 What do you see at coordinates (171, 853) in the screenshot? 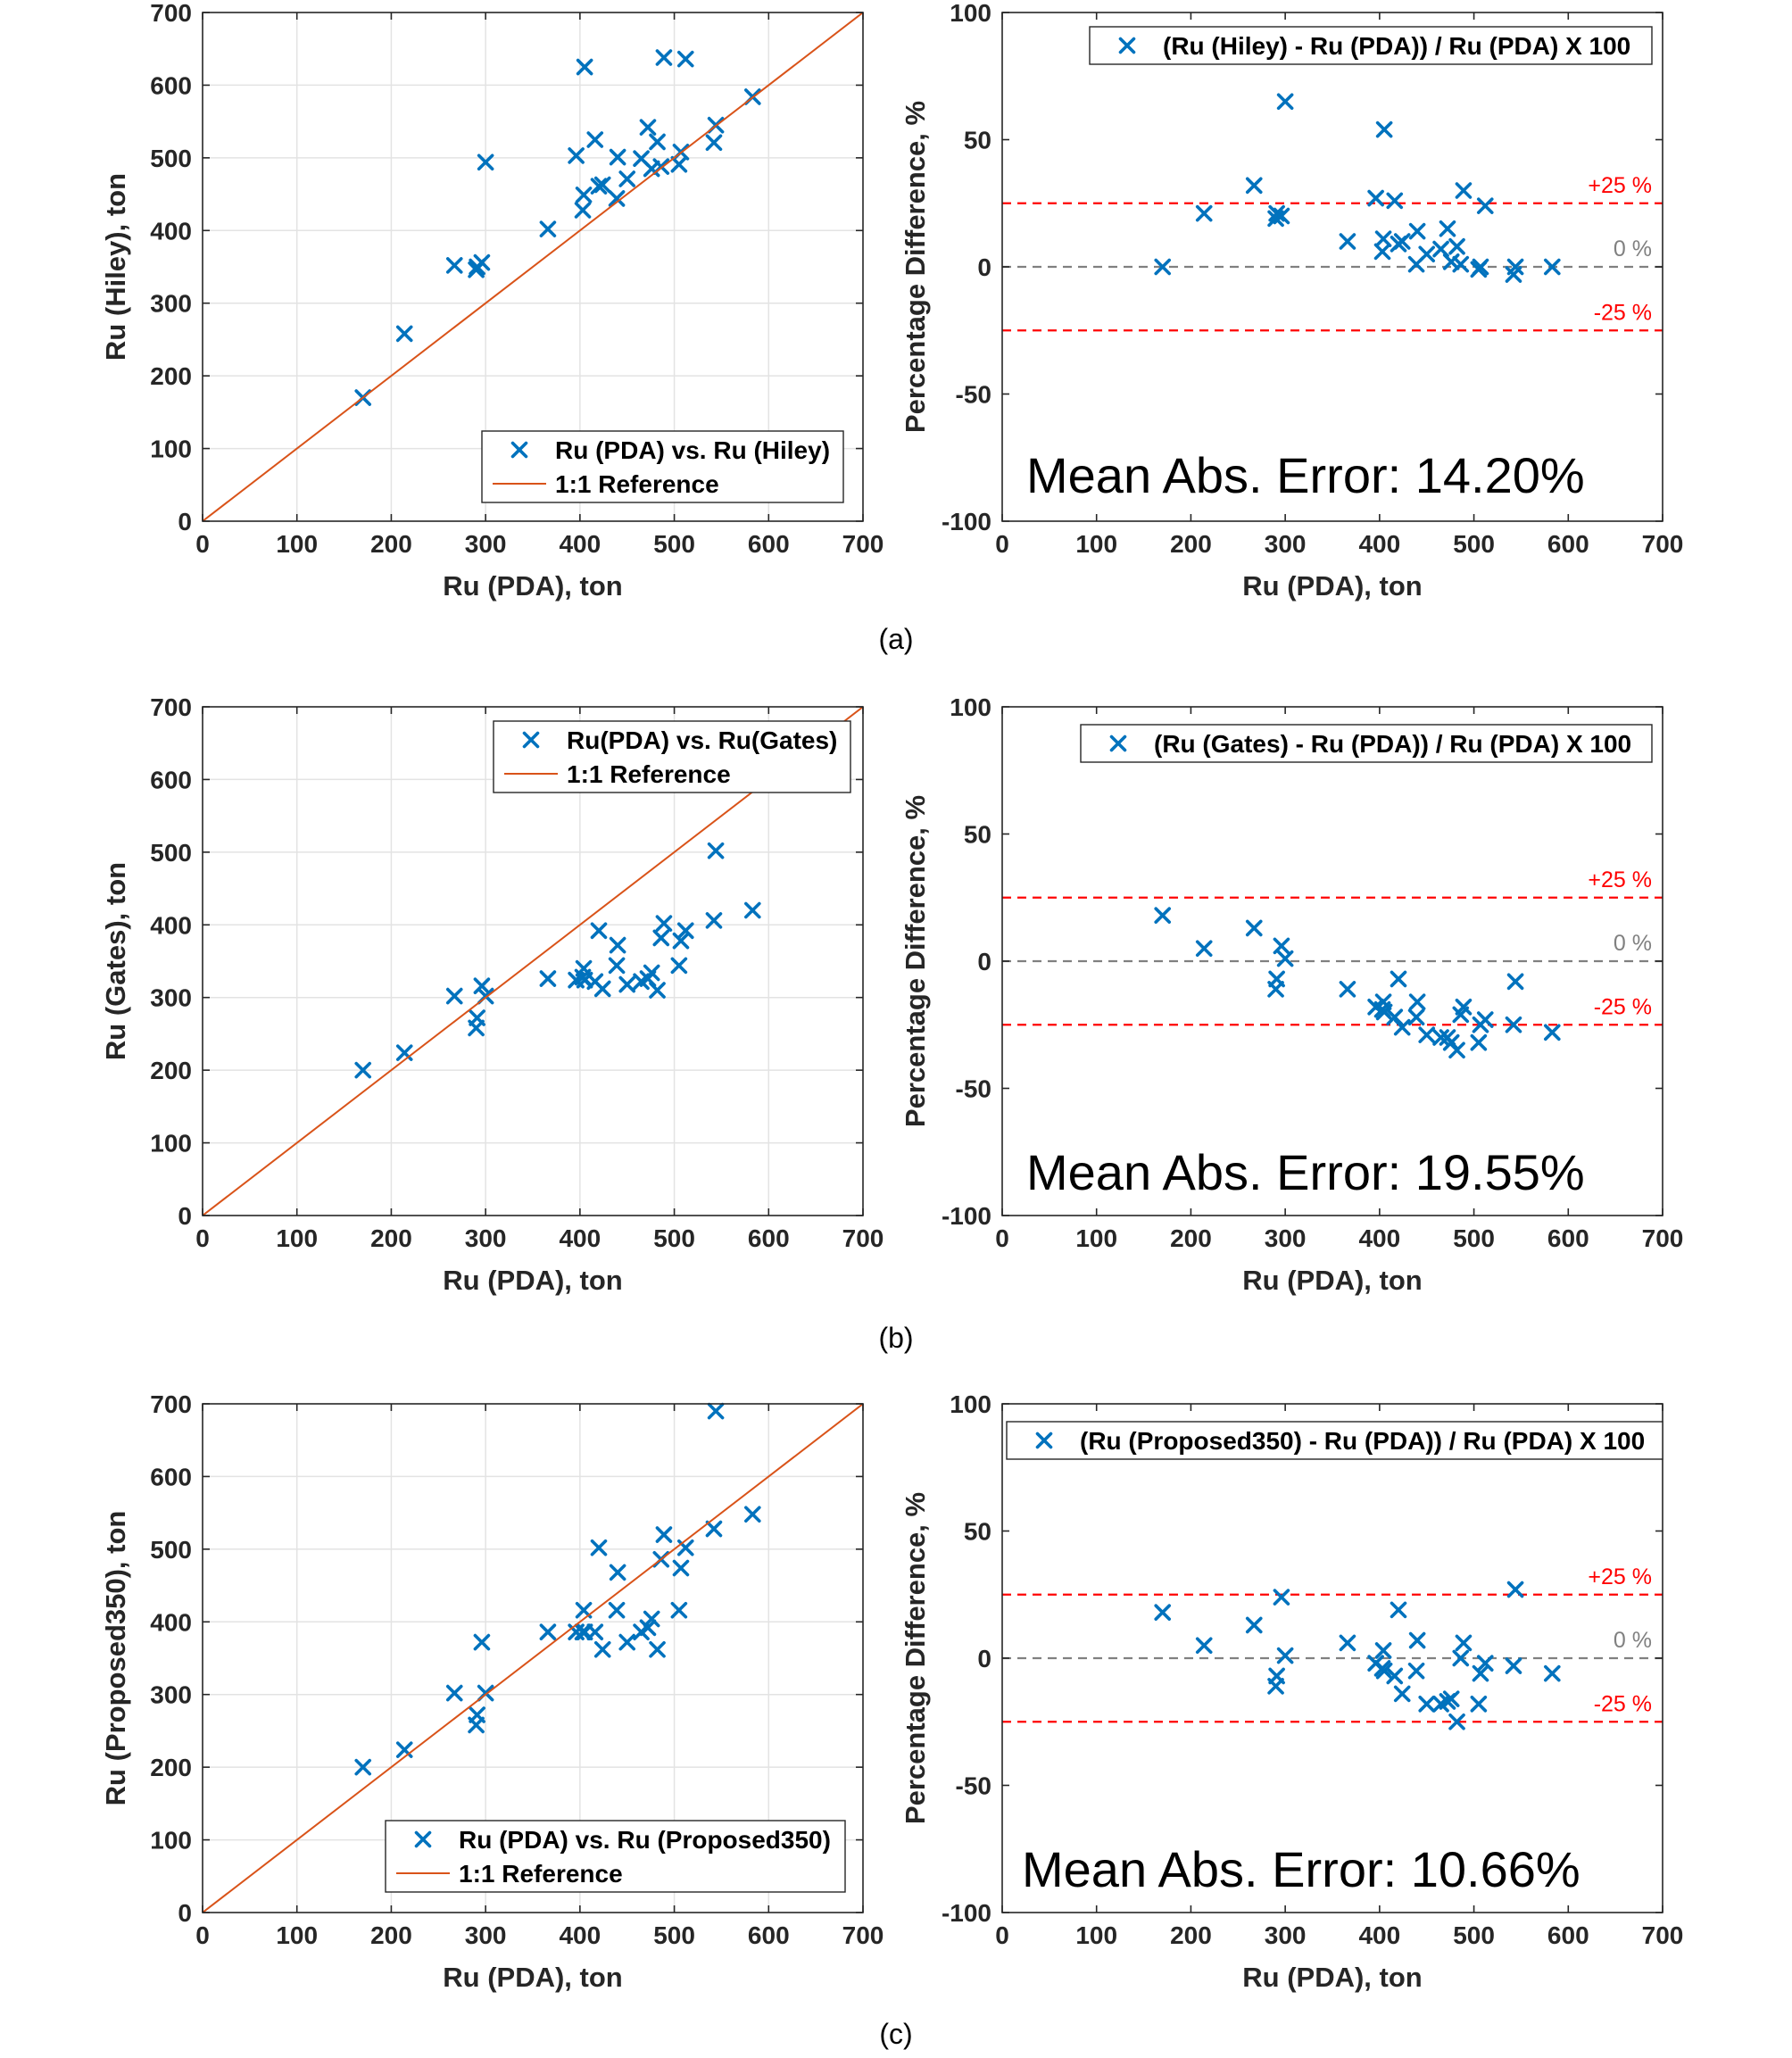
I see `y-tick-label: 500` at bounding box center [171, 853].